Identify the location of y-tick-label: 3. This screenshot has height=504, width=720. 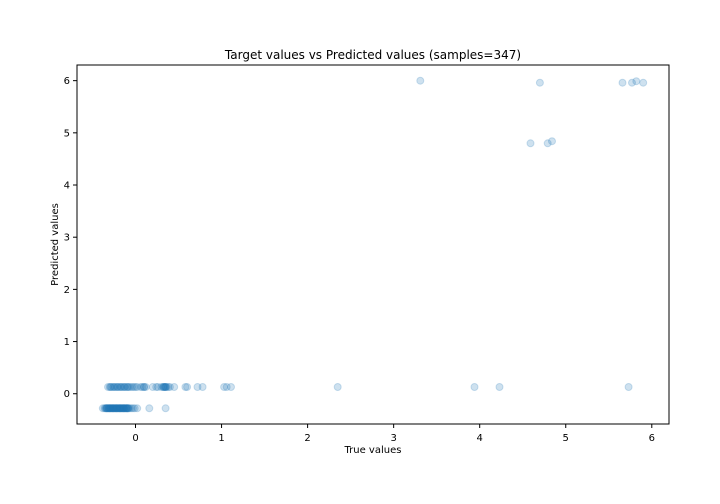
(67, 238).